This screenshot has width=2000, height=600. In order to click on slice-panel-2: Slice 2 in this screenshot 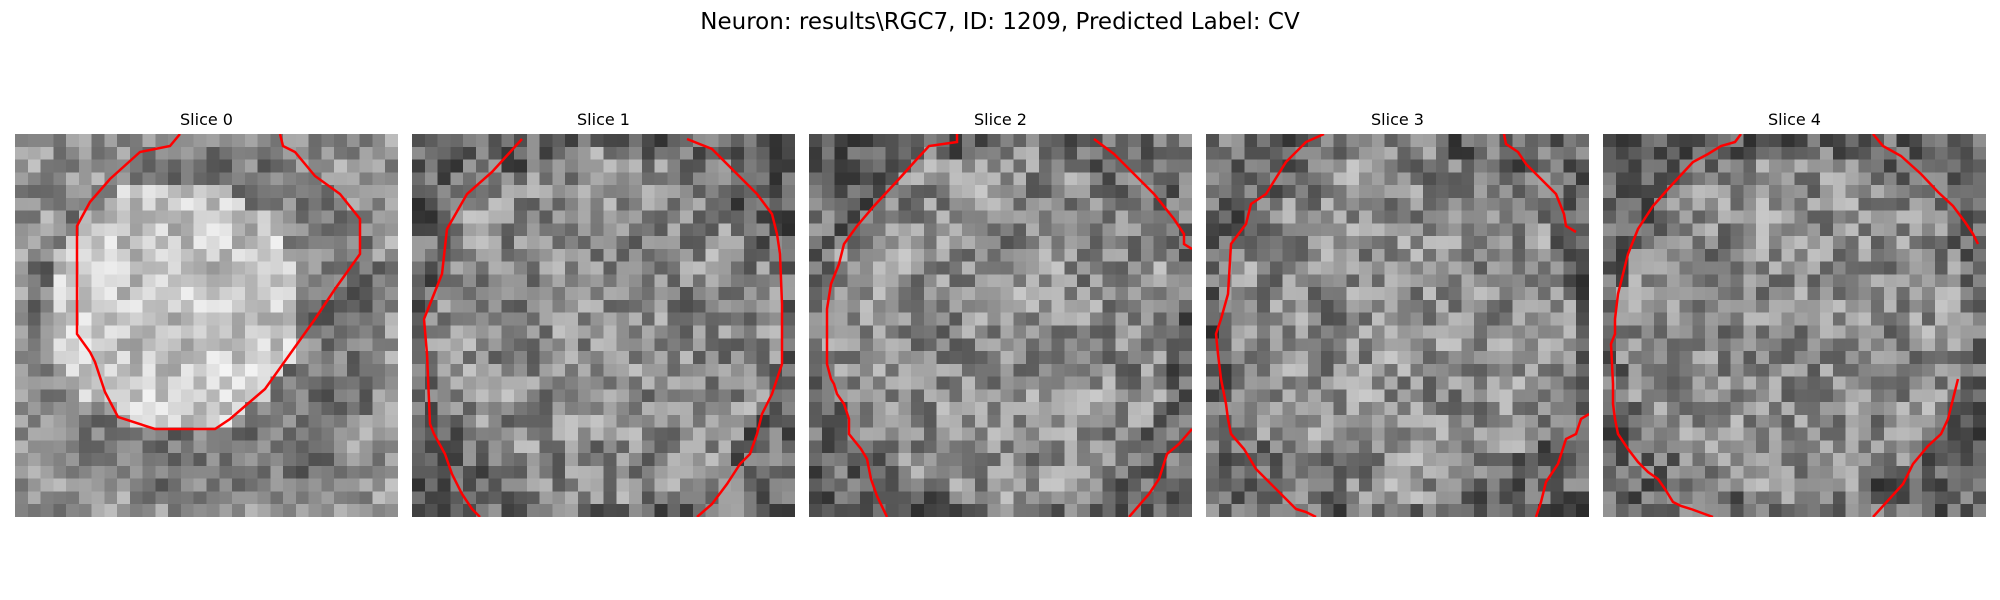, I will do `click(1000, 313)`.